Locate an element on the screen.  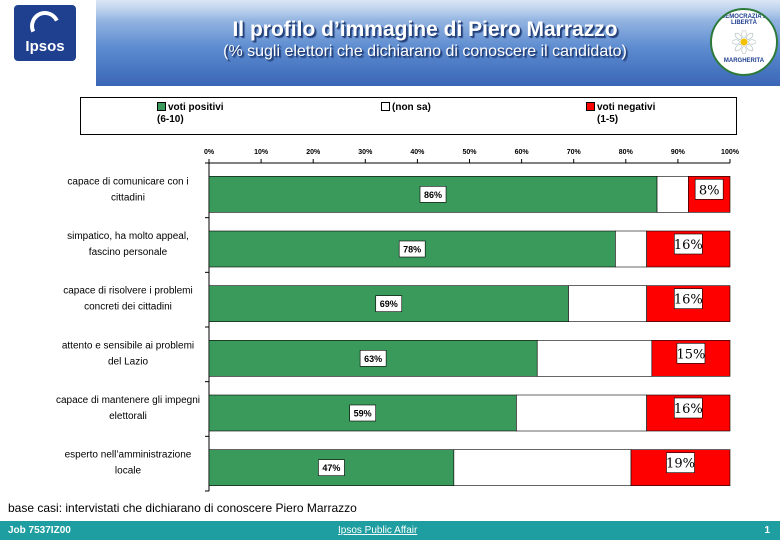
legend-label-negative: voti negativi is located at coordinates (626, 107).